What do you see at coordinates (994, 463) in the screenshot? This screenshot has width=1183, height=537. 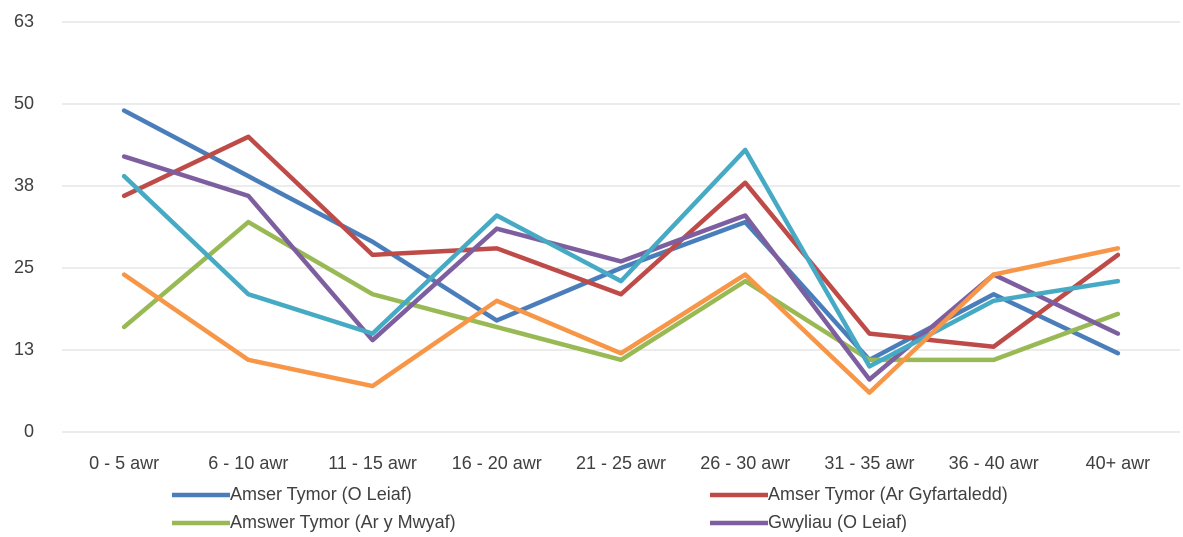 I see `x-tick-label: 36 - 40 awr` at bounding box center [994, 463].